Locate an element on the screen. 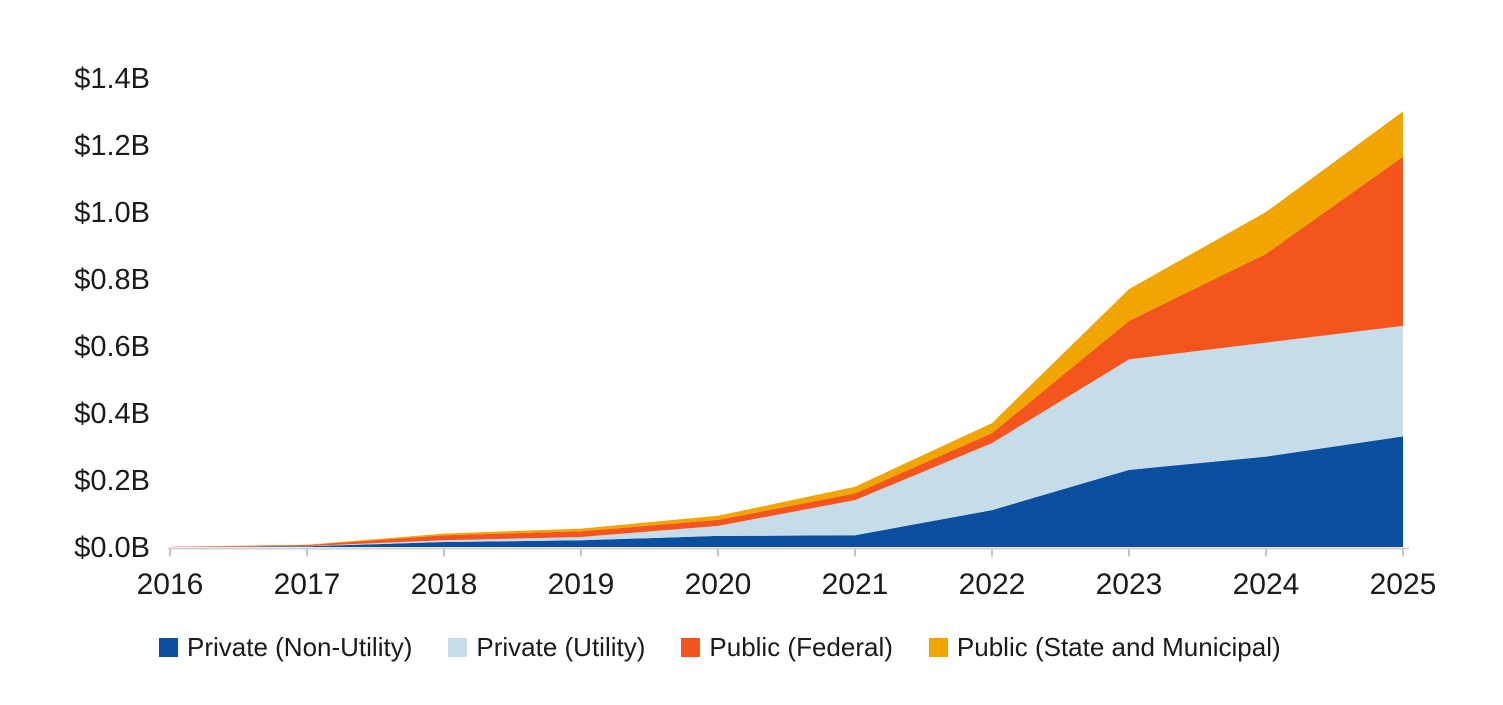 This screenshot has width=1503, height=705. x-axis-label-2018: 2018 is located at coordinates (444, 584).